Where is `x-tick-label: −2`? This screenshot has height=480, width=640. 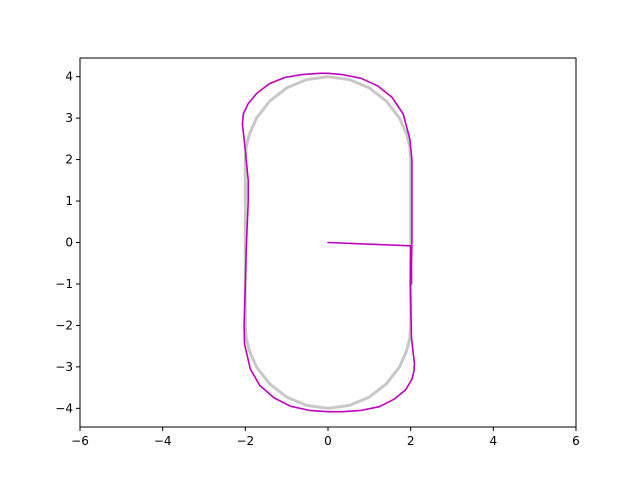 x-tick-label: −2 is located at coordinates (245, 441).